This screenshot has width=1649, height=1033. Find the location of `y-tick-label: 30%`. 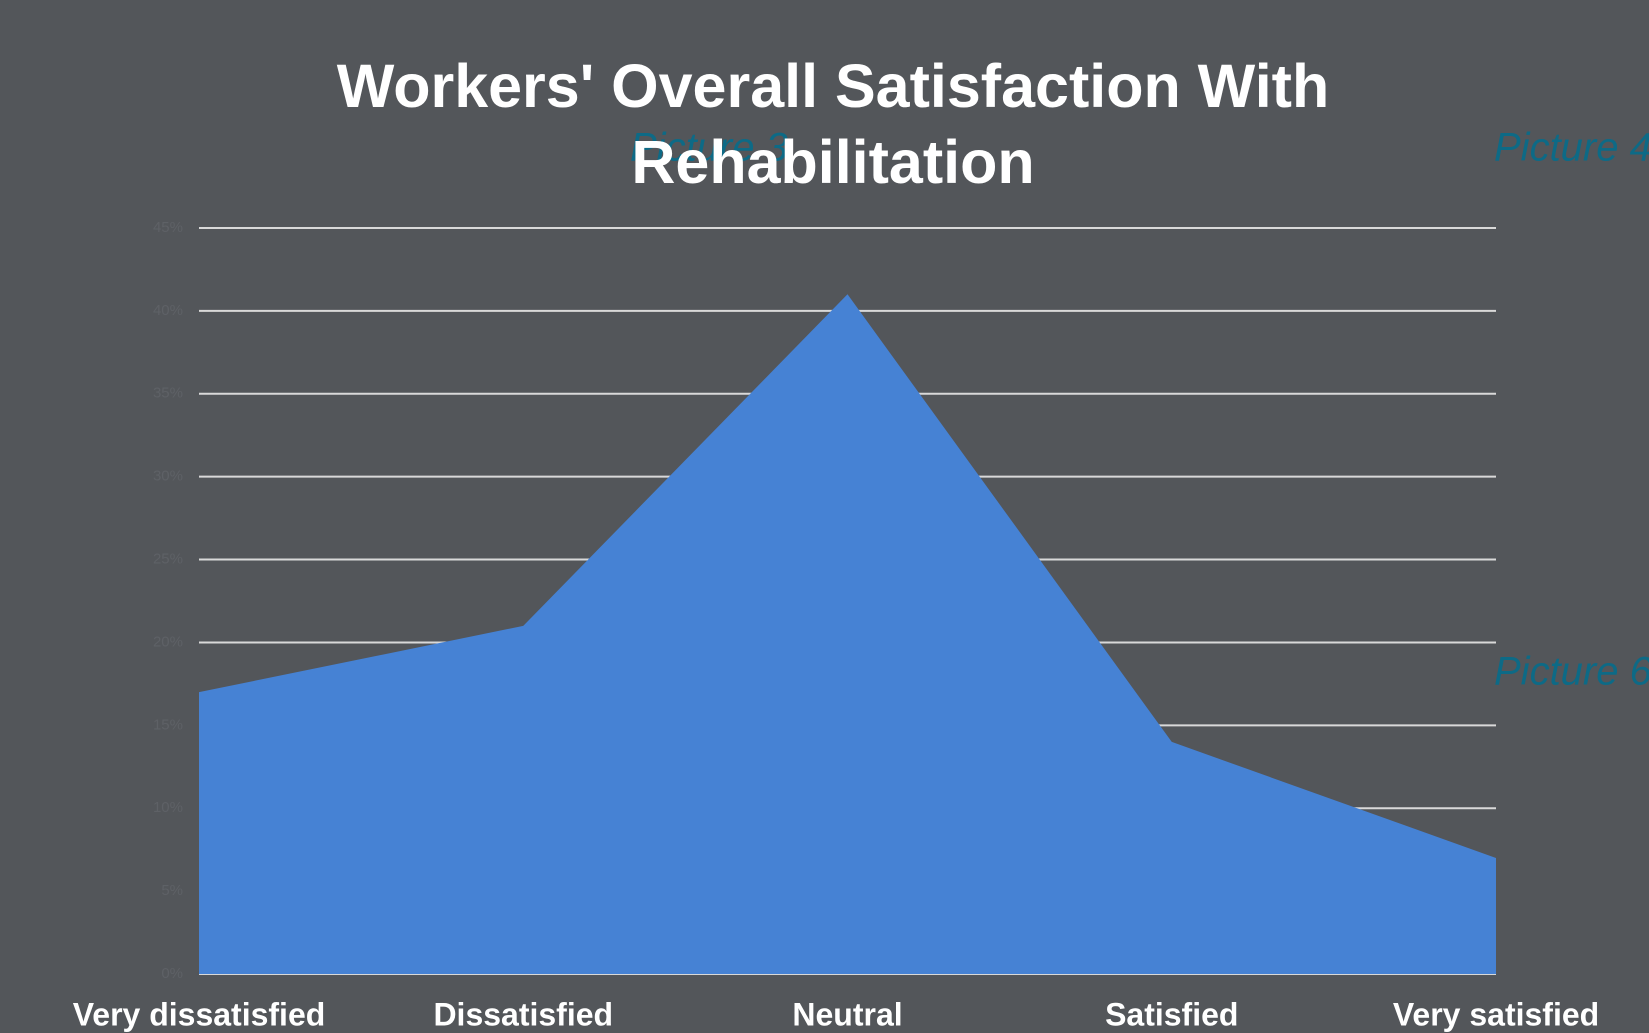

y-tick-label: 30% is located at coordinates (168, 476).